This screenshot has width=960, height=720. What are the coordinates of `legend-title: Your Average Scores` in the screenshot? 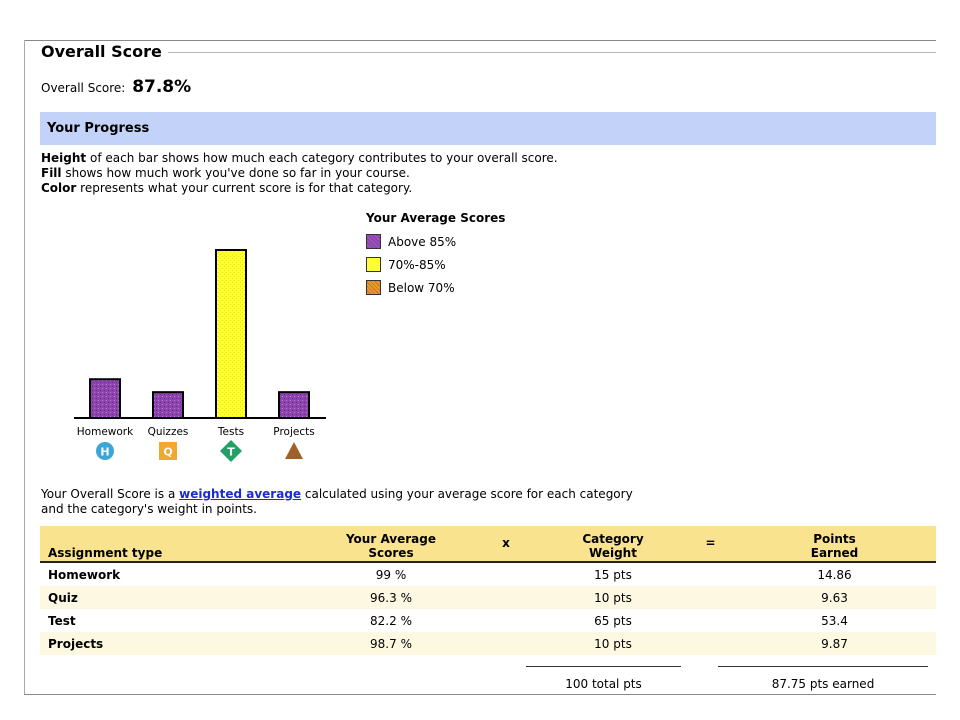 It's located at (436, 218).